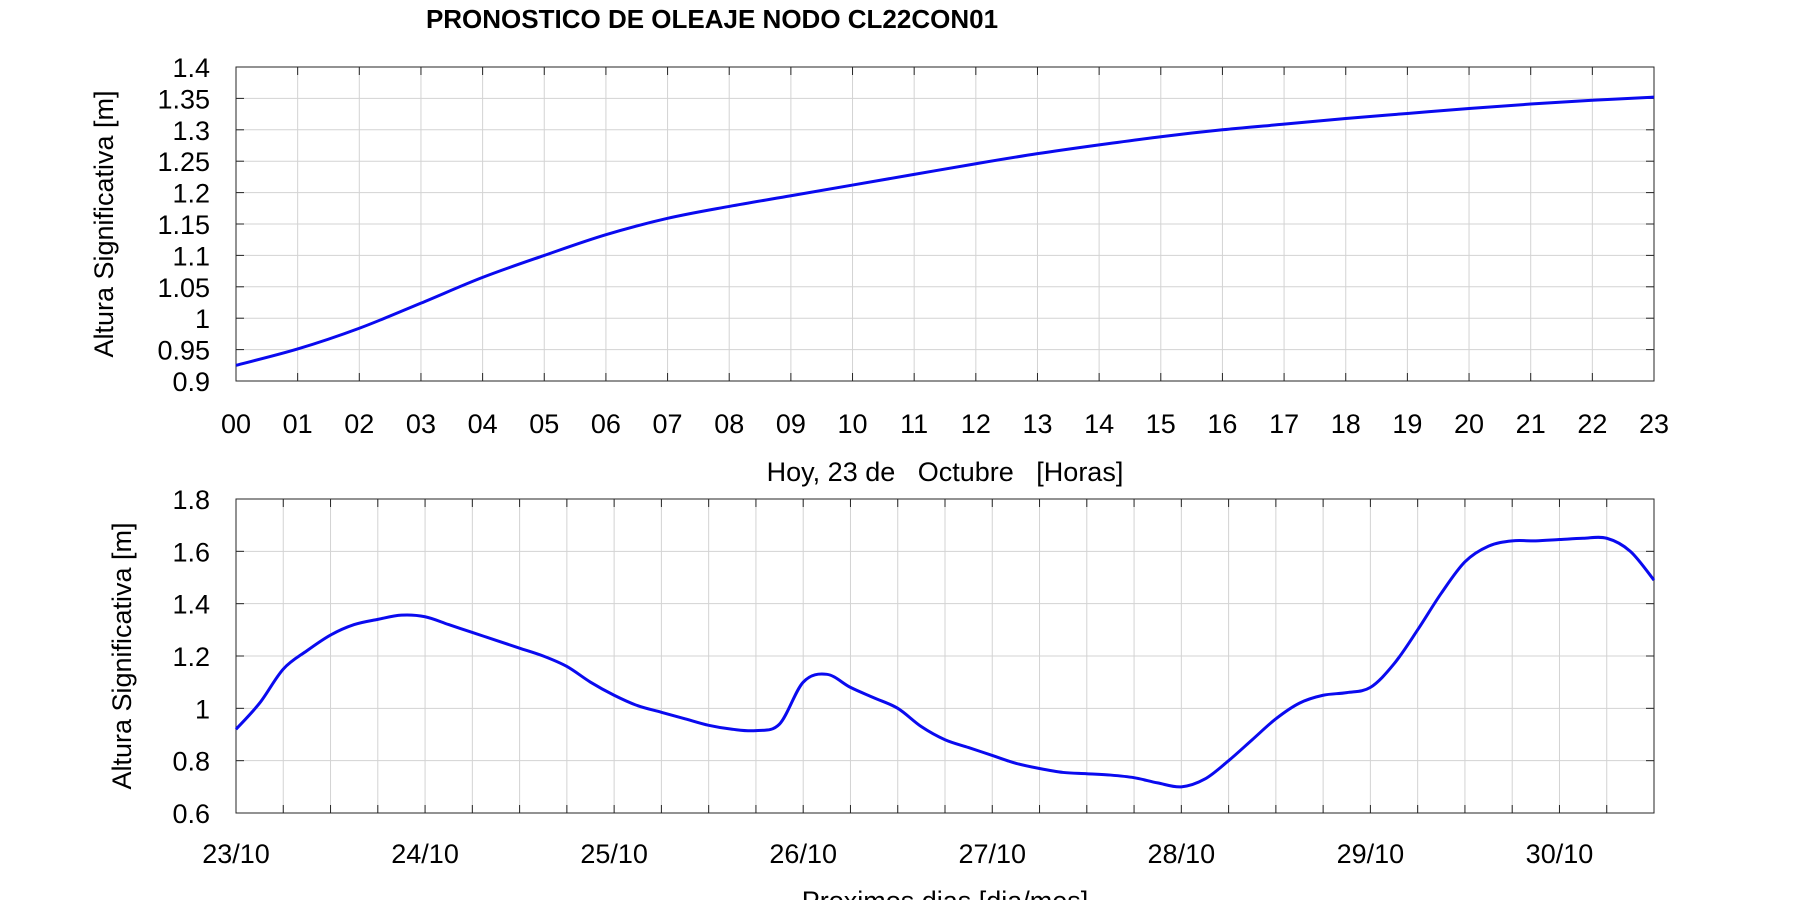  Describe the element at coordinates (191, 131) in the screenshot. I see `y-tick-label: 1.3` at that location.